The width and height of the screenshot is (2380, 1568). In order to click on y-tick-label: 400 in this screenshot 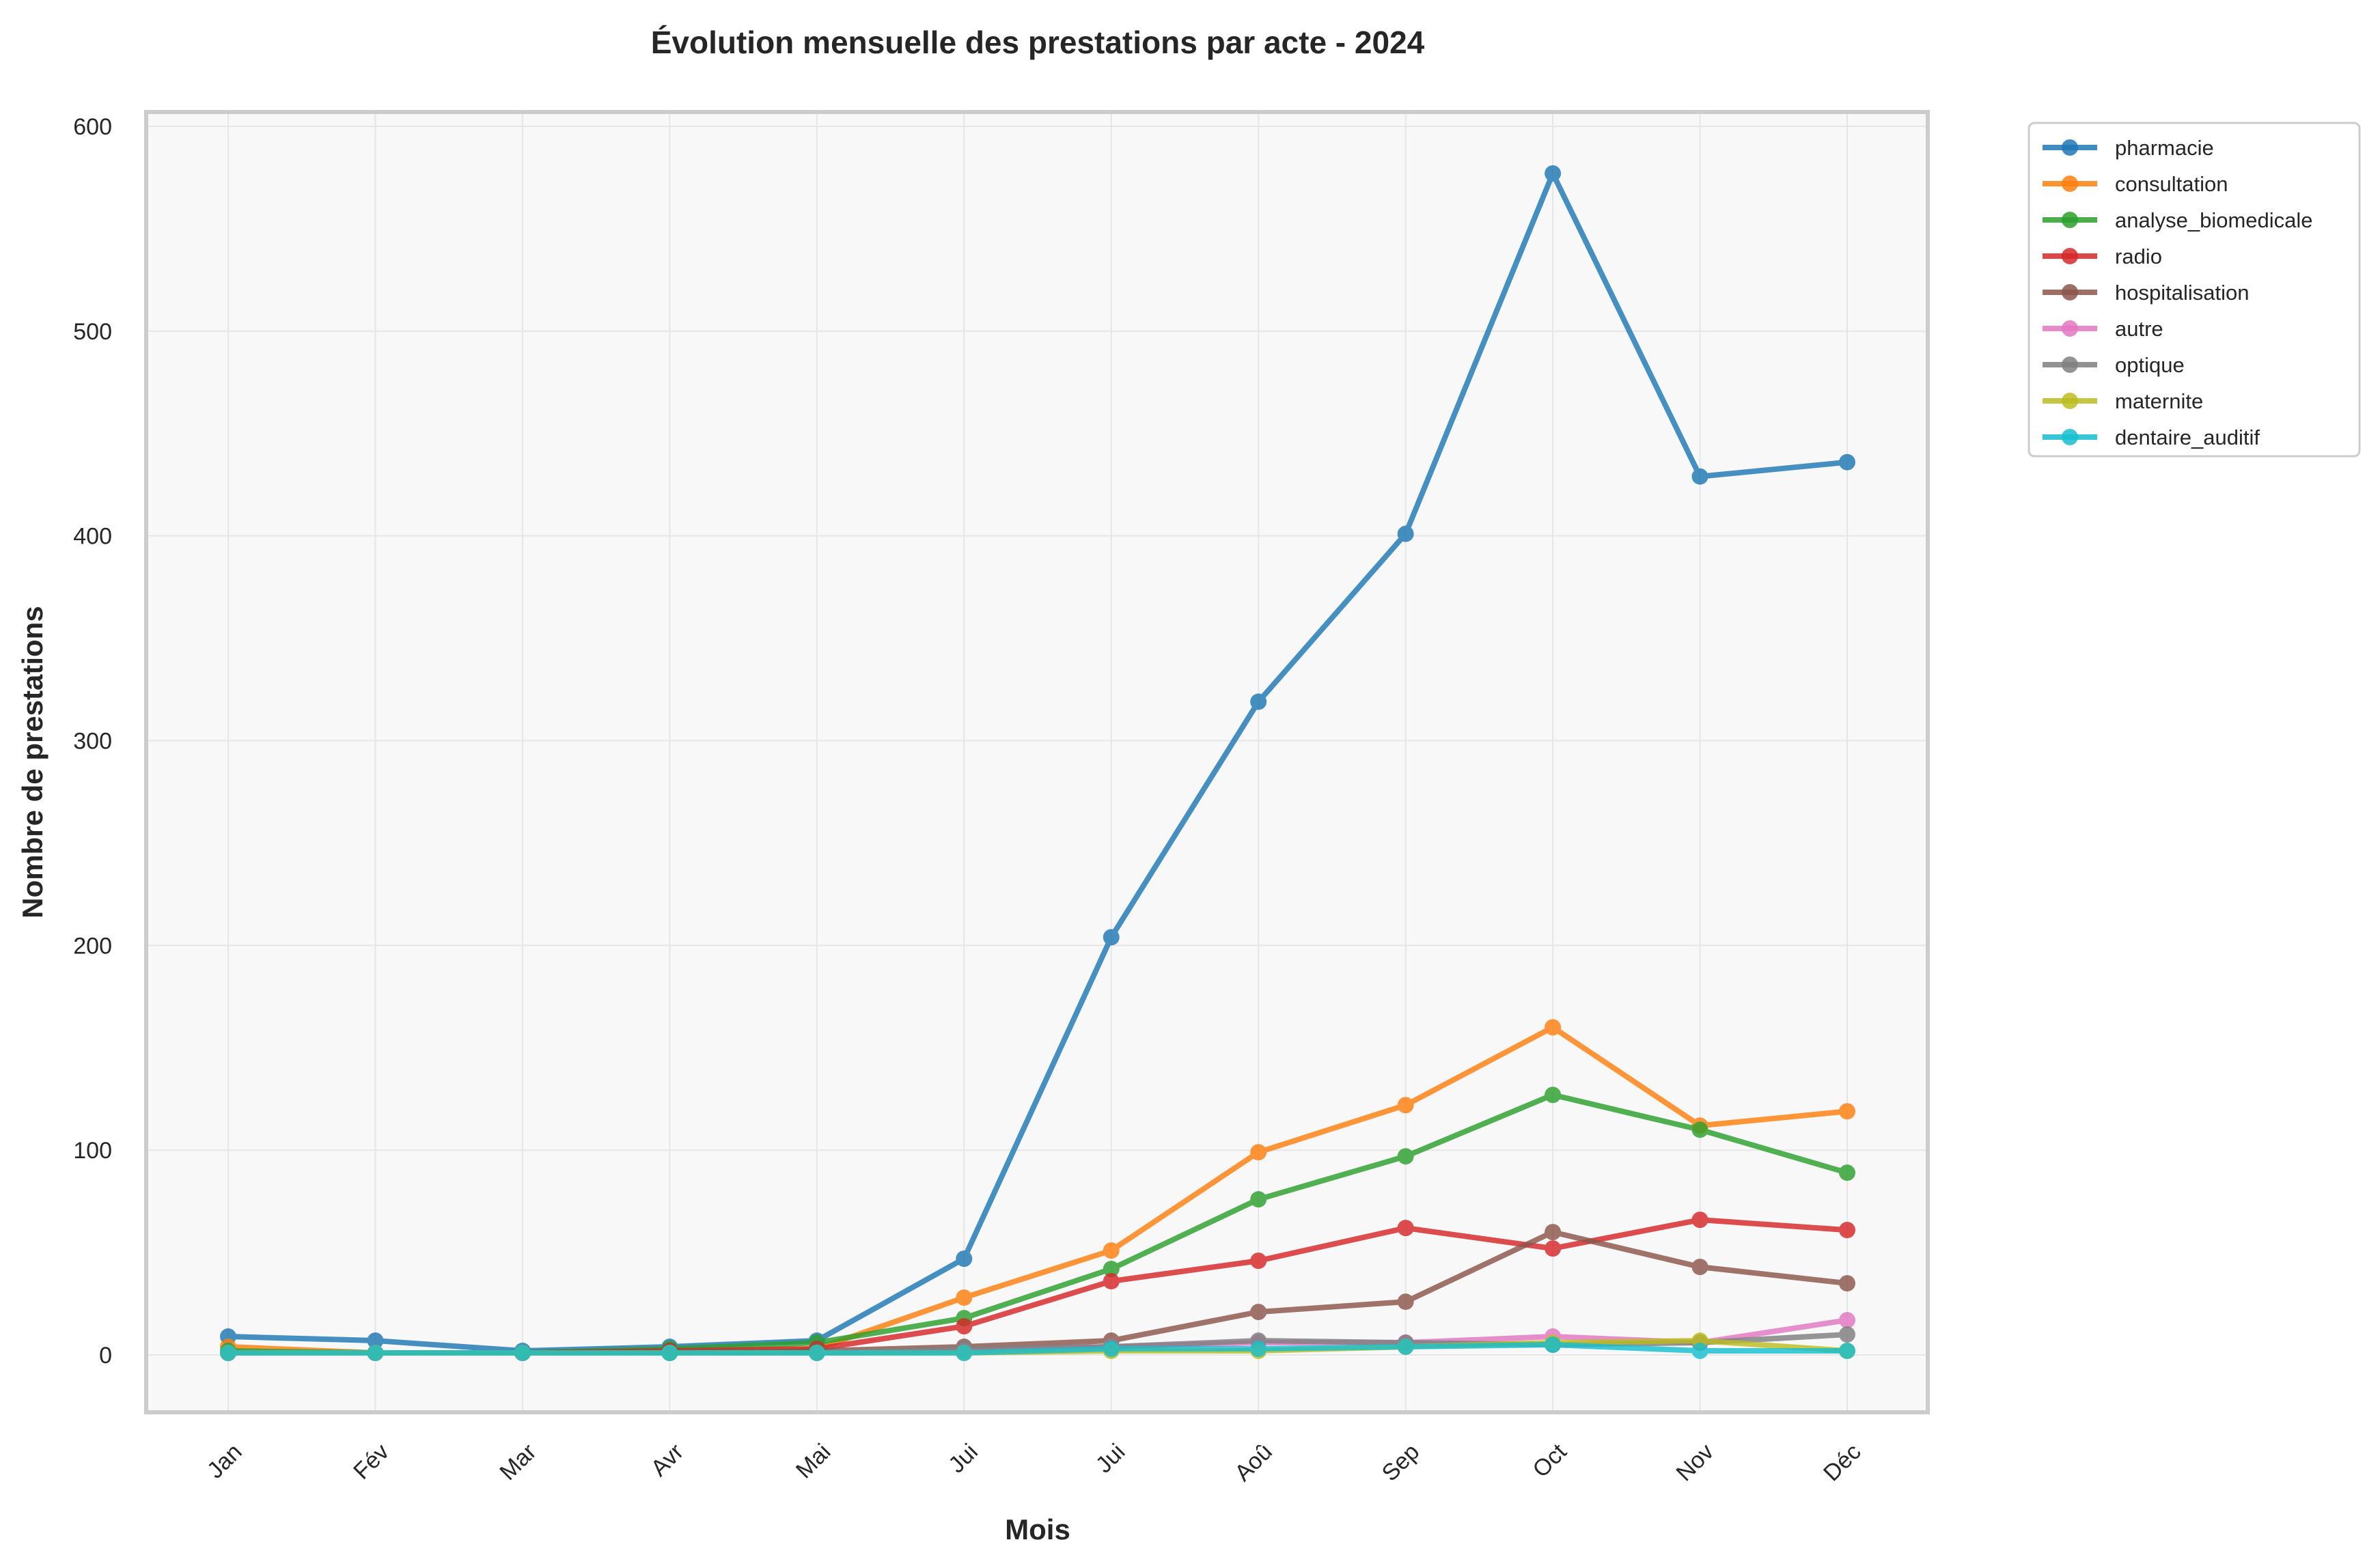, I will do `click(92, 537)`.